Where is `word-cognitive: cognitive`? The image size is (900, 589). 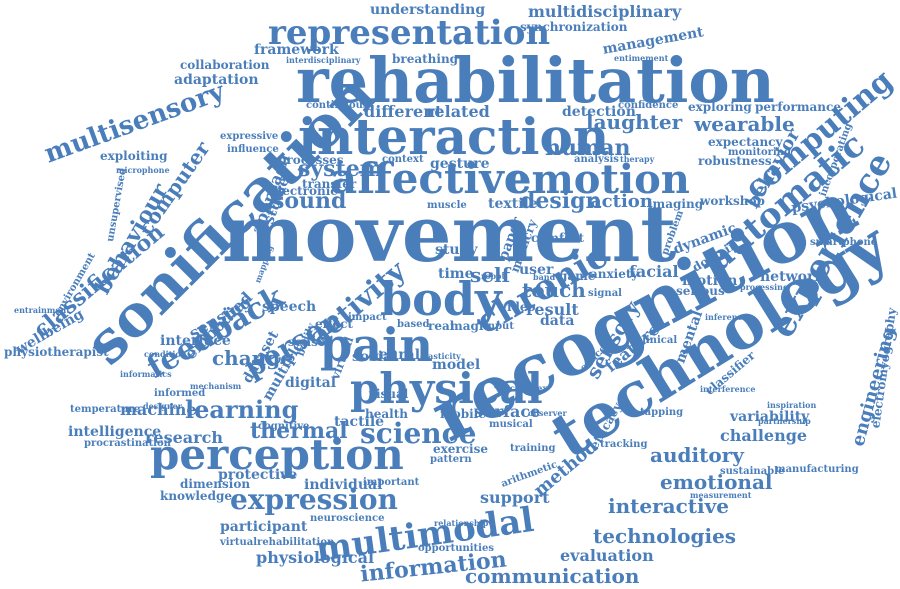
word-cognitive: cognitive is located at coordinates (284, 426).